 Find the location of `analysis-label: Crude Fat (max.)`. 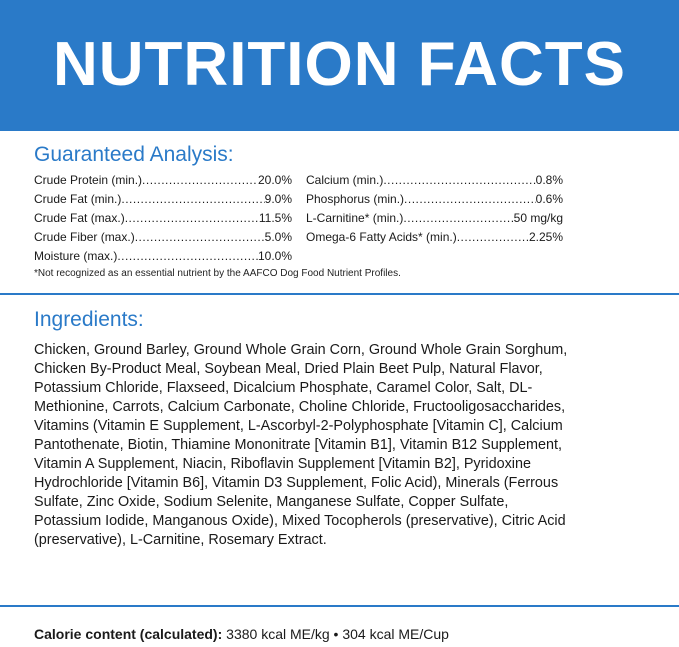

analysis-label: Crude Fat (max.) is located at coordinates (79, 218).